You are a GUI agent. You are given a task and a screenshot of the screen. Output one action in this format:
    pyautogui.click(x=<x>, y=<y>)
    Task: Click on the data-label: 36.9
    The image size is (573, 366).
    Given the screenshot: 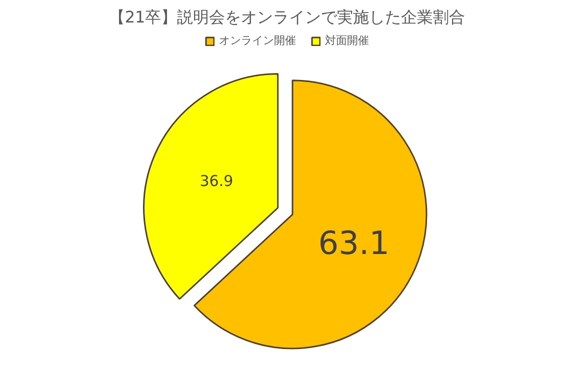 What is the action you would take?
    pyautogui.click(x=217, y=181)
    